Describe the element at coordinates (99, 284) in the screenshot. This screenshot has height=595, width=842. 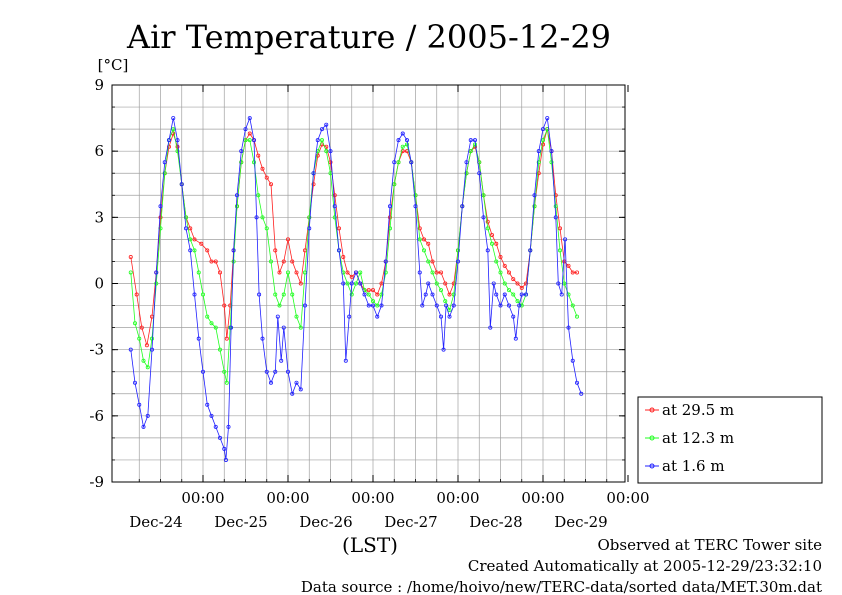
I see `y-tick-label: 0` at that location.